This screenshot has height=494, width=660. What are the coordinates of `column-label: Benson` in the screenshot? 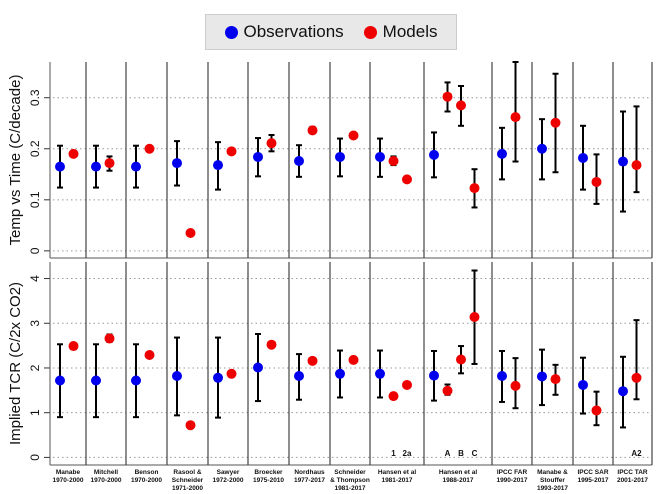 It's located at (147, 472).